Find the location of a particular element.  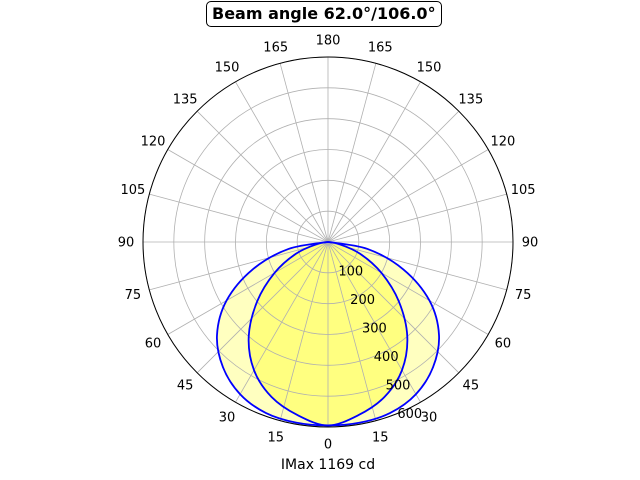

chart-title: Beam angle 62.0°/106.0° is located at coordinates (324, 14).